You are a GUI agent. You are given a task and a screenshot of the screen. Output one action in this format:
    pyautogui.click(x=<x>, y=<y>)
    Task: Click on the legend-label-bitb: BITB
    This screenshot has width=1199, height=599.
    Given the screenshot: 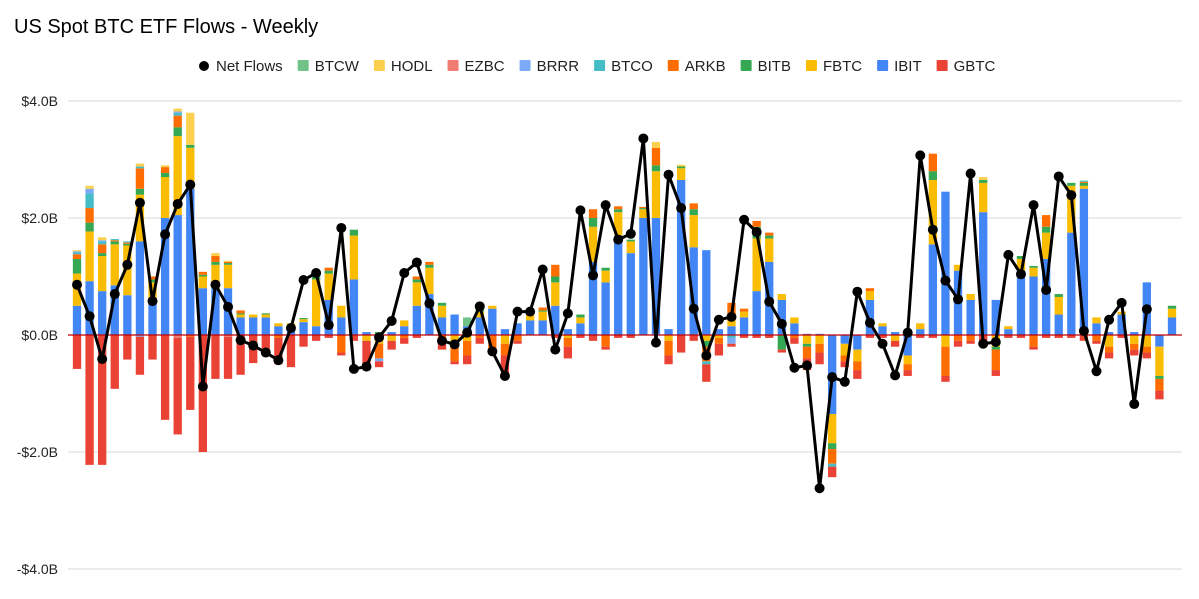 What is the action you would take?
    pyautogui.click(x=774, y=66)
    